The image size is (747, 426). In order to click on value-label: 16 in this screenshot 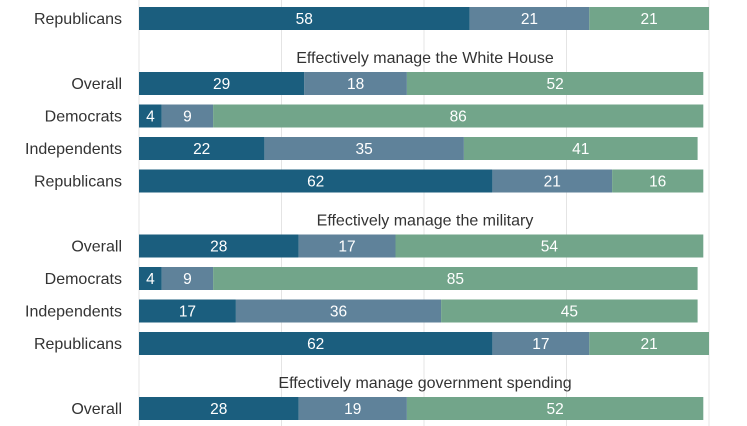, I will do `click(657, 182)`.